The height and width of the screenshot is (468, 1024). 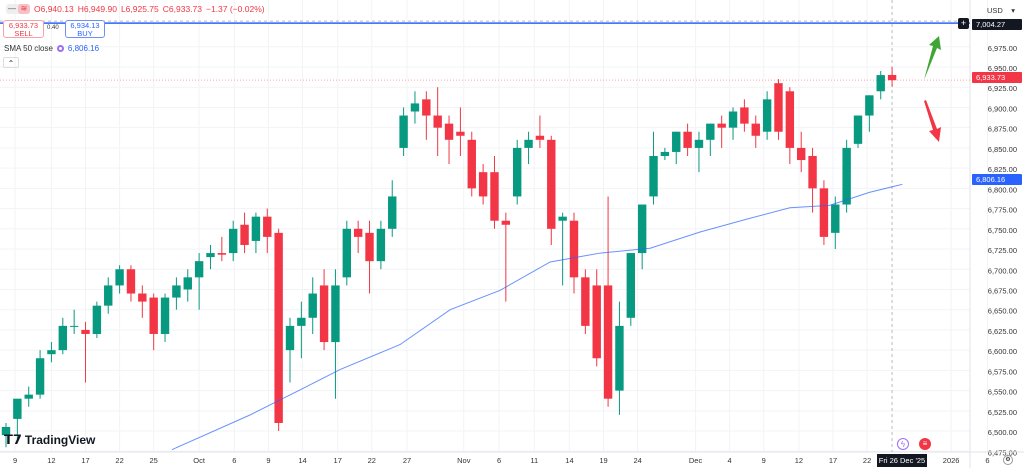 What do you see at coordinates (1002, 412) in the screenshot?
I see `y-tick-label: 6,525.00` at bounding box center [1002, 412].